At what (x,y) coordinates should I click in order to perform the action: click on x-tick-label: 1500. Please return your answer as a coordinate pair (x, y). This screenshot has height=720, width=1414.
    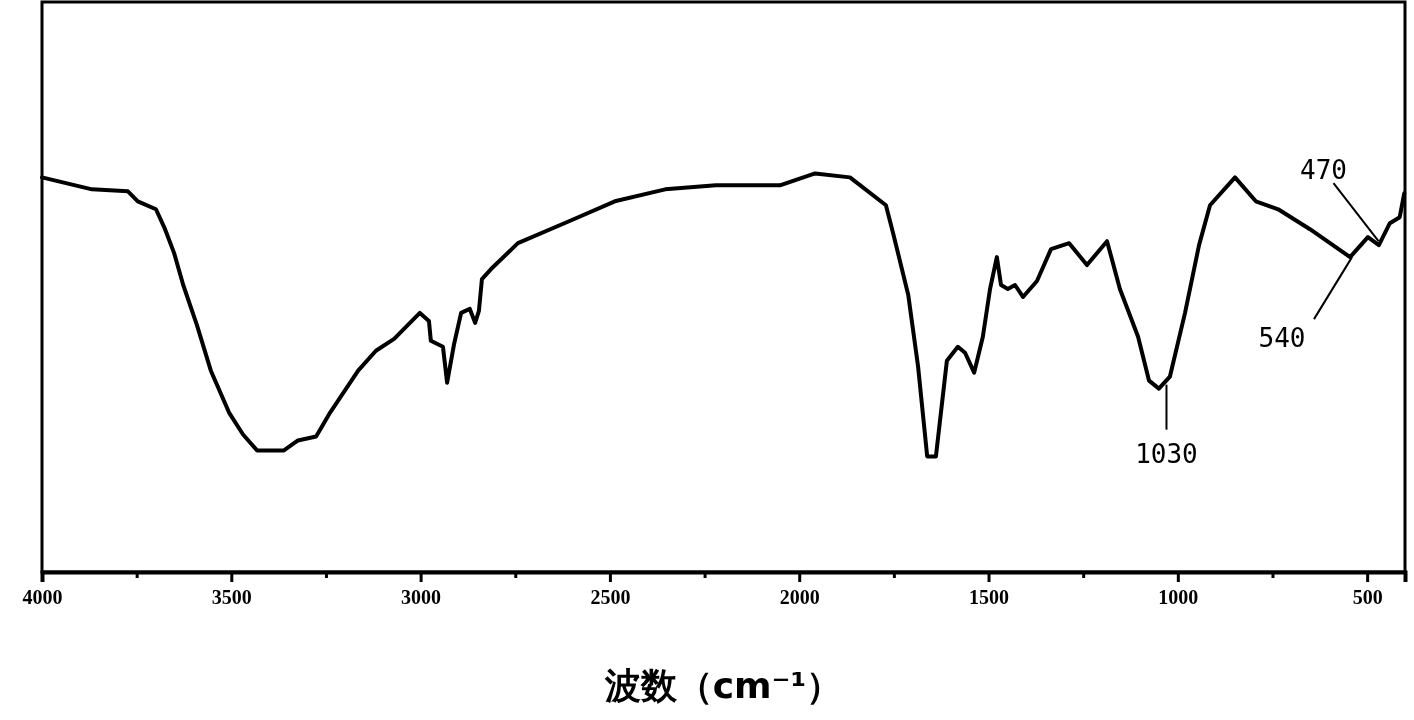
    Looking at the image, I should click on (989, 597).